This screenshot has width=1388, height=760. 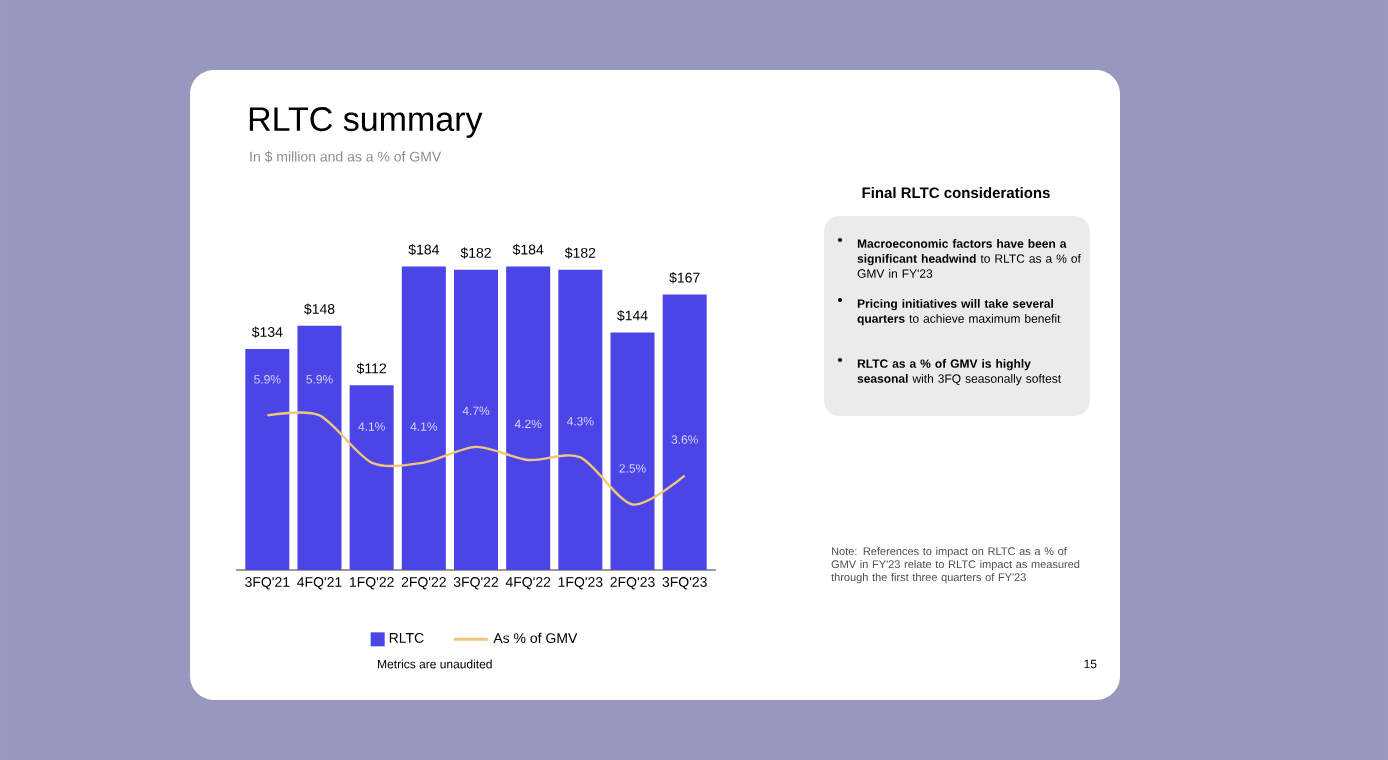 I want to click on chart-title: RLTC summary, so click(x=366, y=122).